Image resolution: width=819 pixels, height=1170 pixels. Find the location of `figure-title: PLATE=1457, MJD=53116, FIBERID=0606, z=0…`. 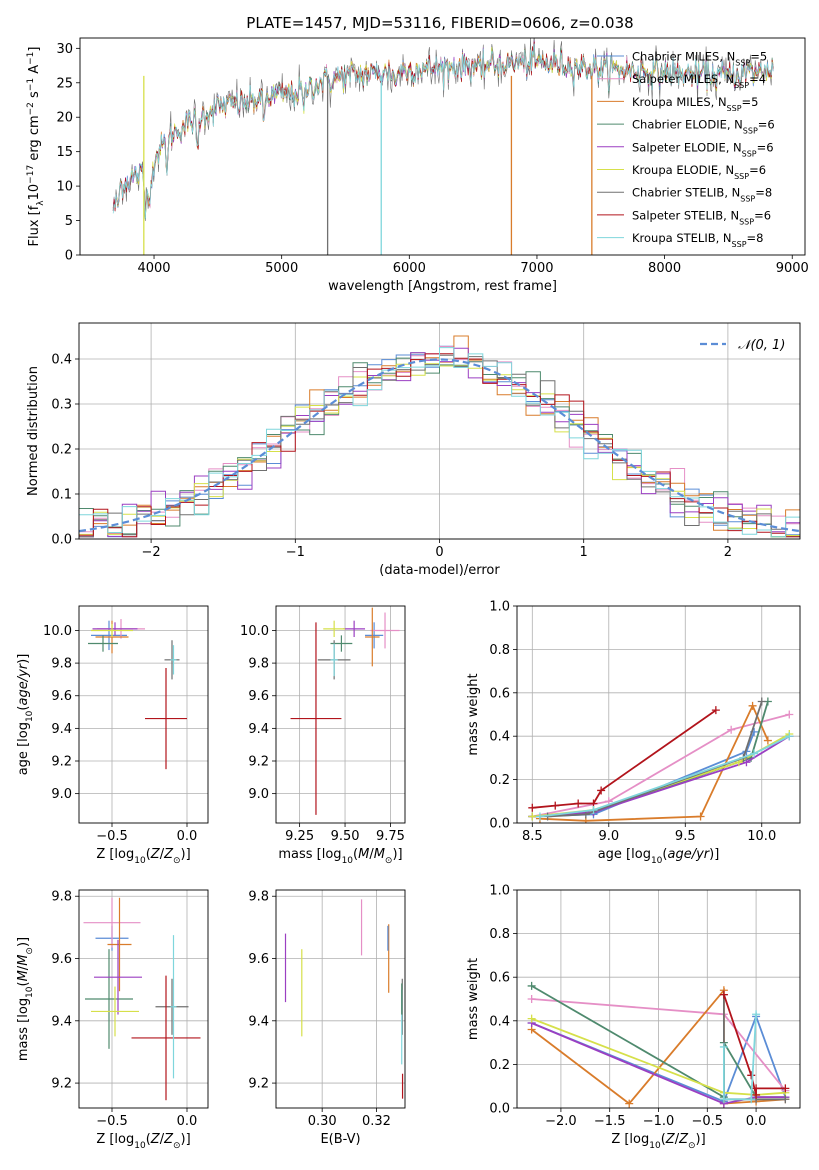

figure-title: PLATE=1457, MJD=53116, FIBERID=0606, z=0… is located at coordinates (439, 23).